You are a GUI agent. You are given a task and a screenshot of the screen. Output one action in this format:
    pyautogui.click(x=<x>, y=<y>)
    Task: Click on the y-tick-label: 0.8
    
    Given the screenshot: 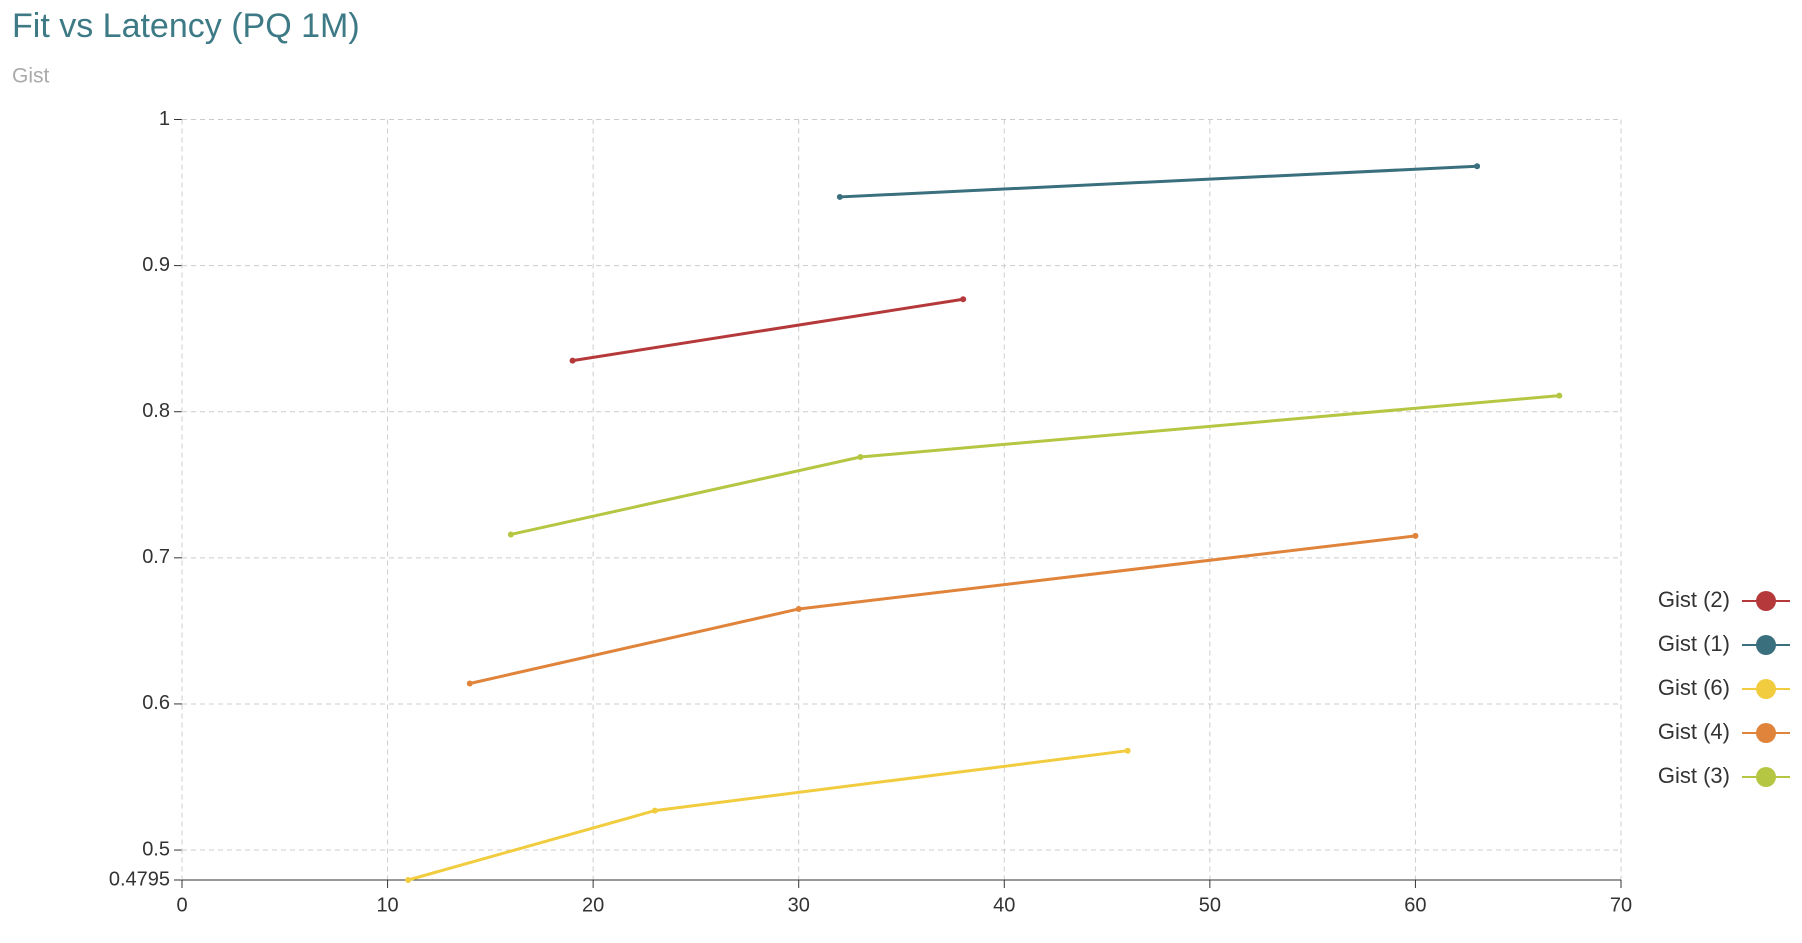 What is the action you would take?
    pyautogui.click(x=156, y=411)
    